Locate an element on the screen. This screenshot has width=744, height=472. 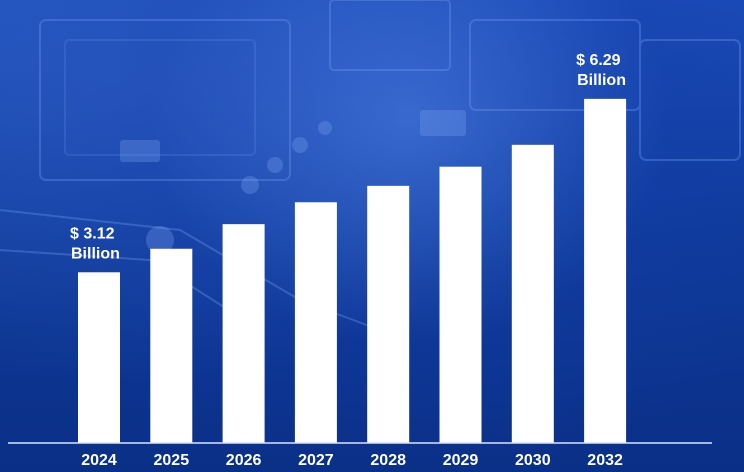
bar-2030 is located at coordinates (532, 294).